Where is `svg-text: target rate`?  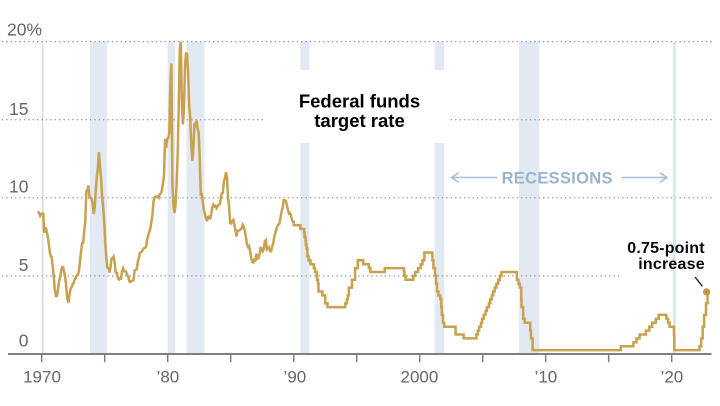 svg-text: target rate is located at coordinates (359, 120).